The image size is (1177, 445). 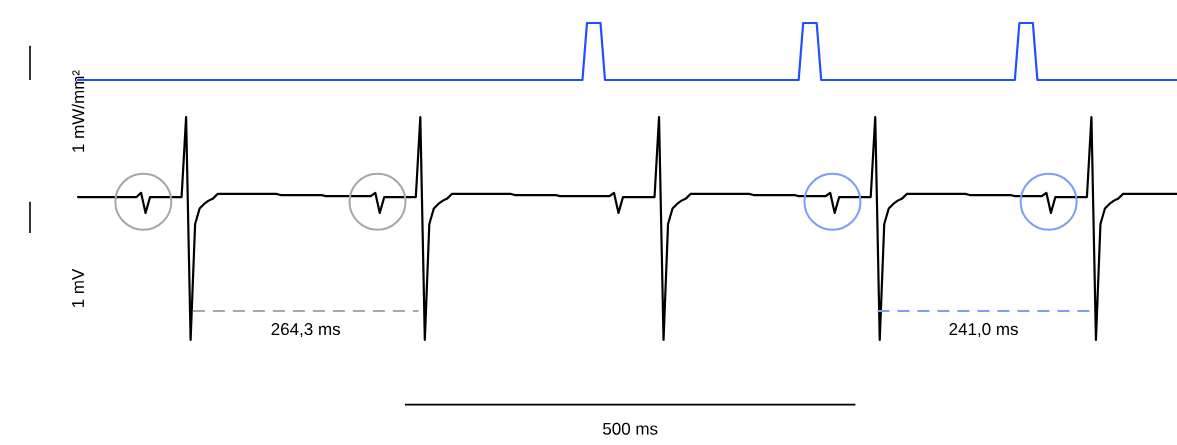 I want to click on y-axis-title: 1 mV, so click(x=78, y=288).